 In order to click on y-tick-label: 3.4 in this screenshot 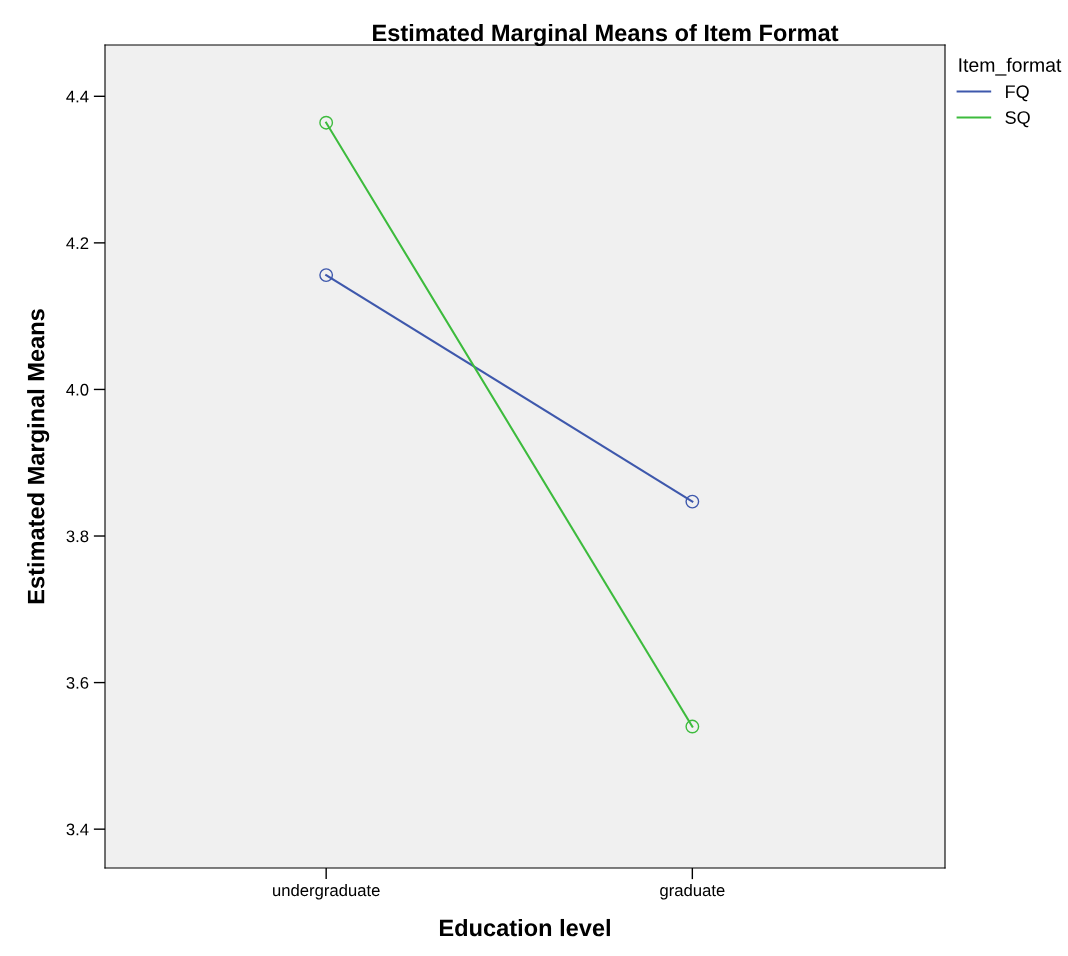, I will do `click(77, 829)`.